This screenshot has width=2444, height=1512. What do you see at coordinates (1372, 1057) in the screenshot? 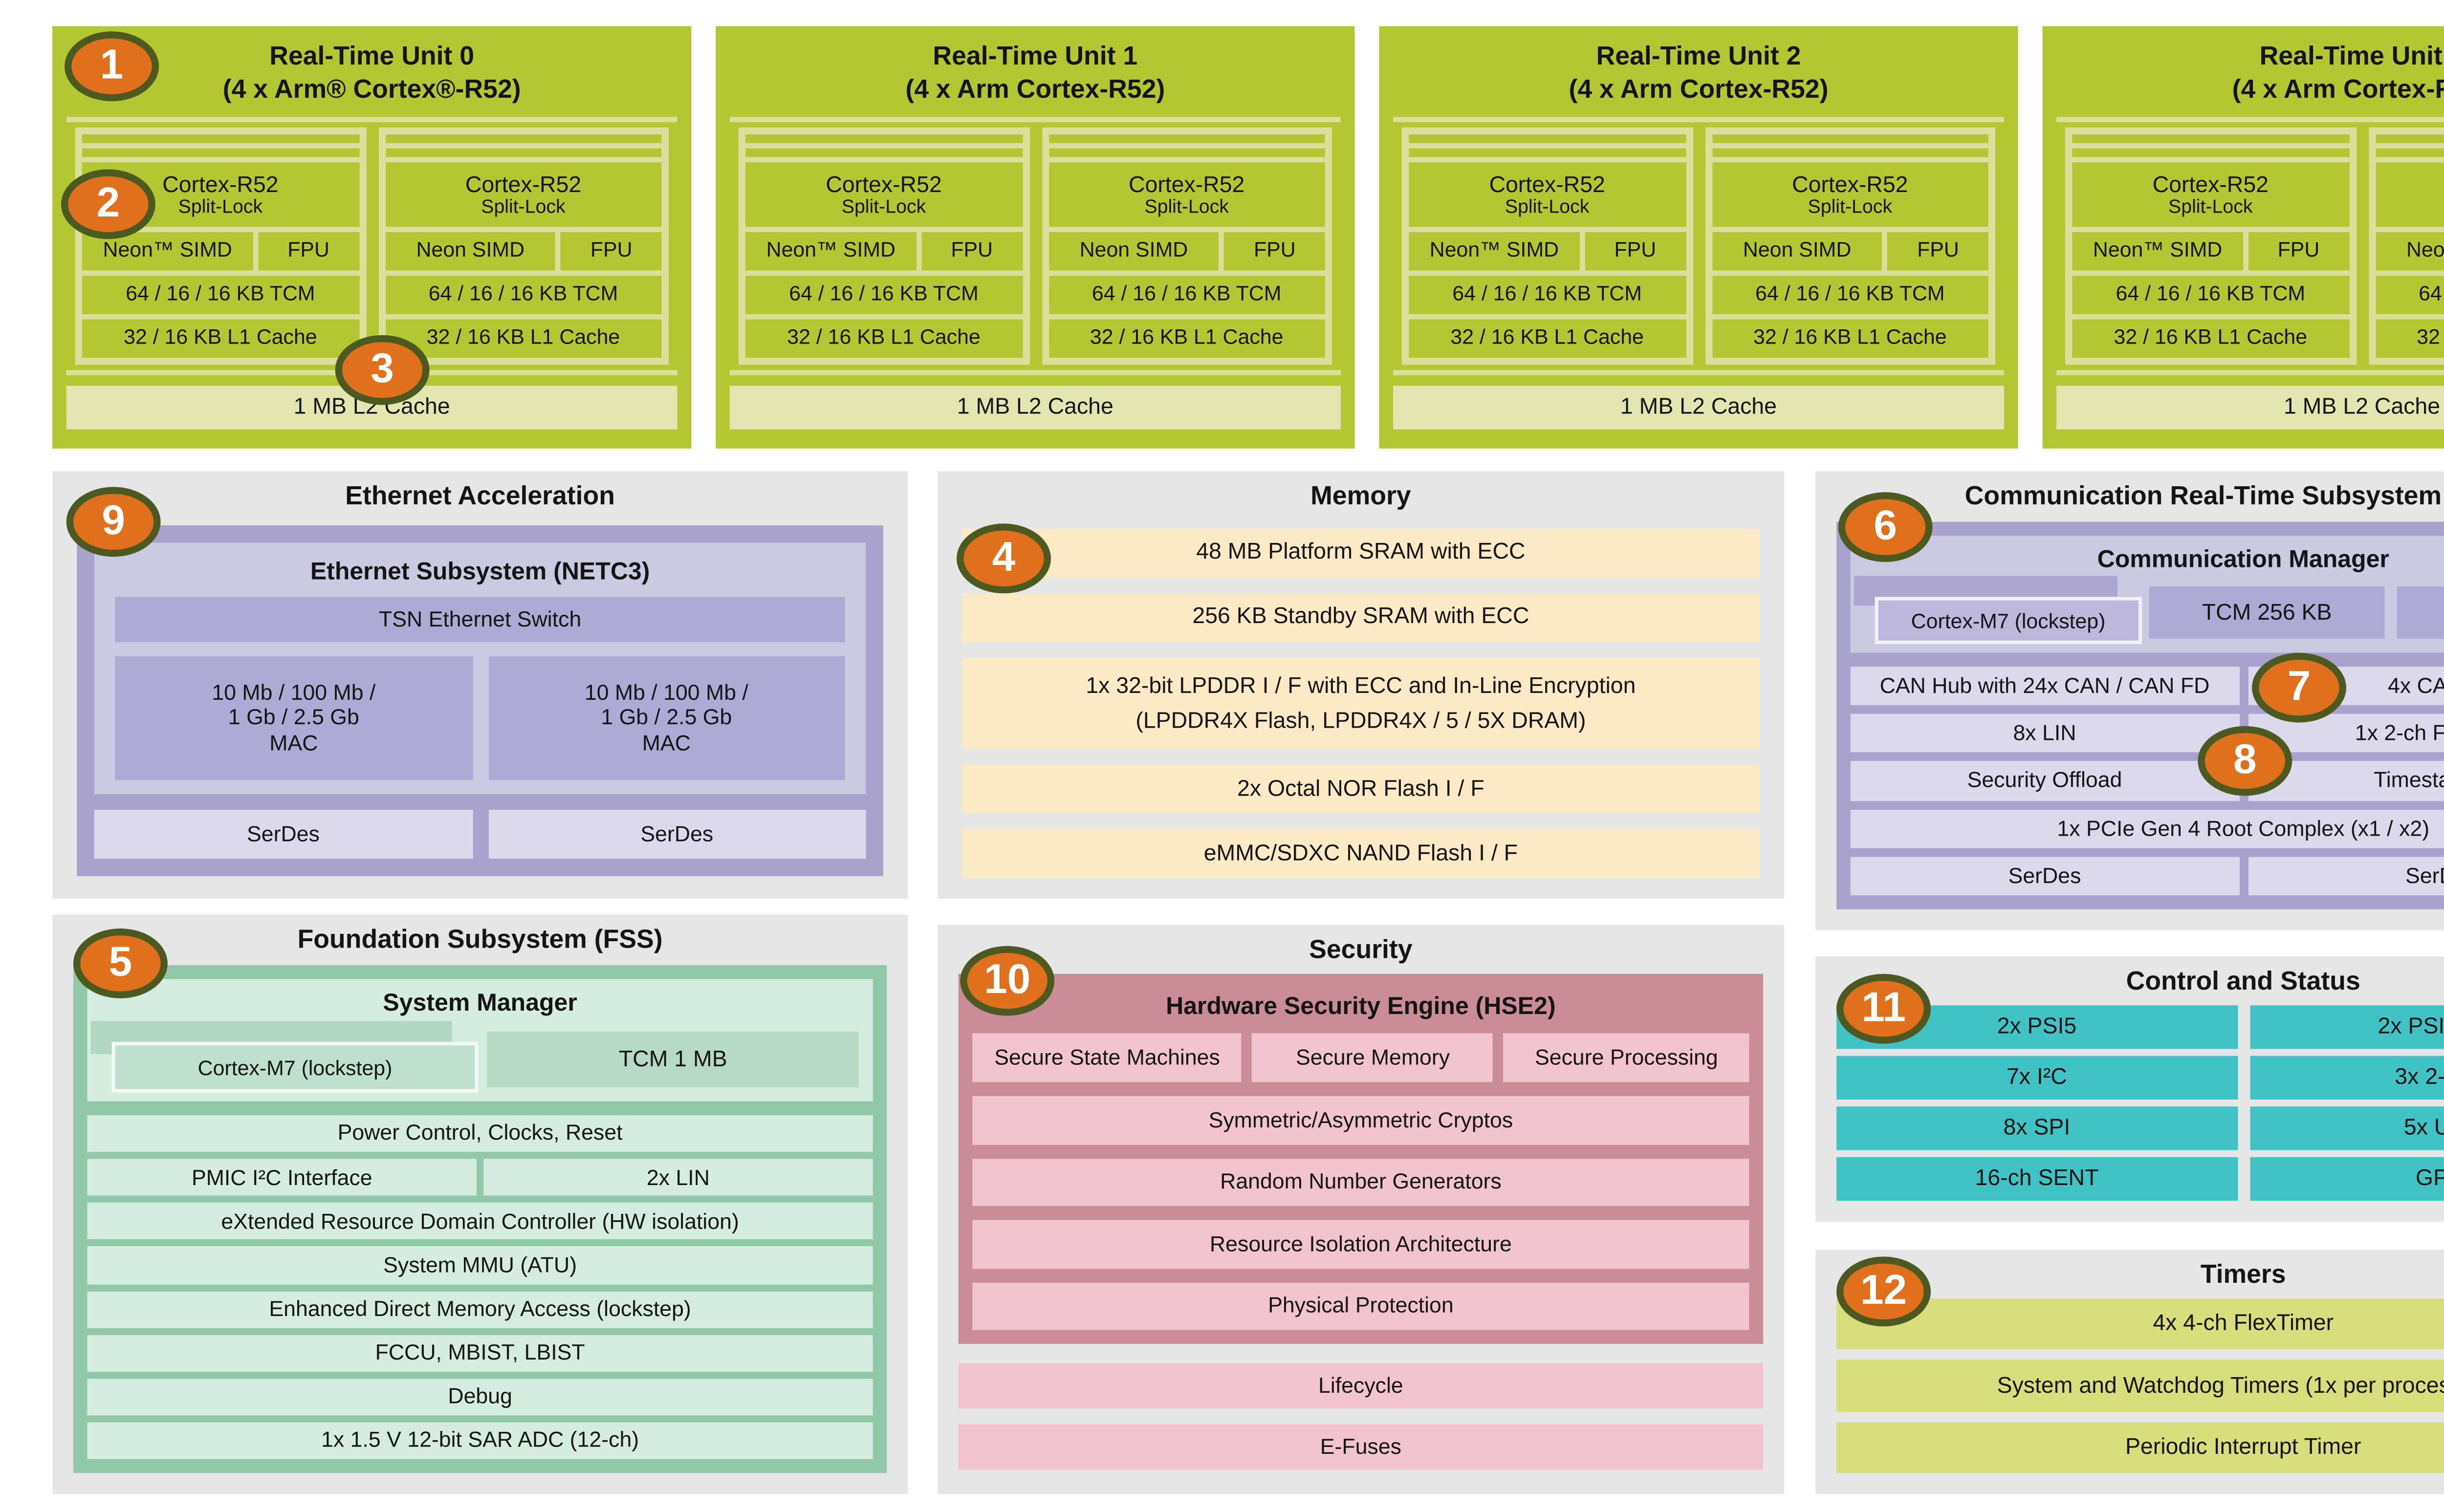
I see `secure-memory-box: Secure Memory` at bounding box center [1372, 1057].